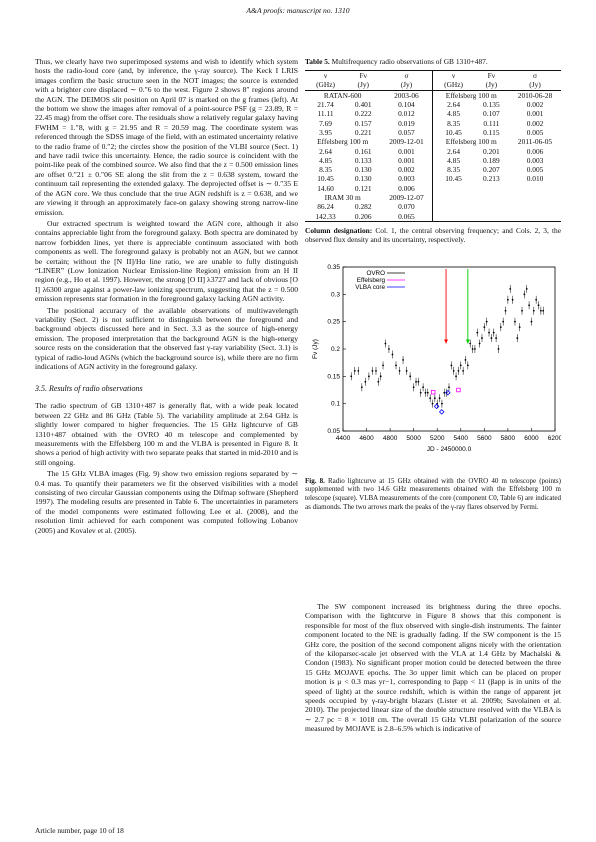 The height and width of the screenshot is (842, 596). Describe the element at coordinates (363, 123) in the screenshot. I see `table-cell: 0.157` at that location.